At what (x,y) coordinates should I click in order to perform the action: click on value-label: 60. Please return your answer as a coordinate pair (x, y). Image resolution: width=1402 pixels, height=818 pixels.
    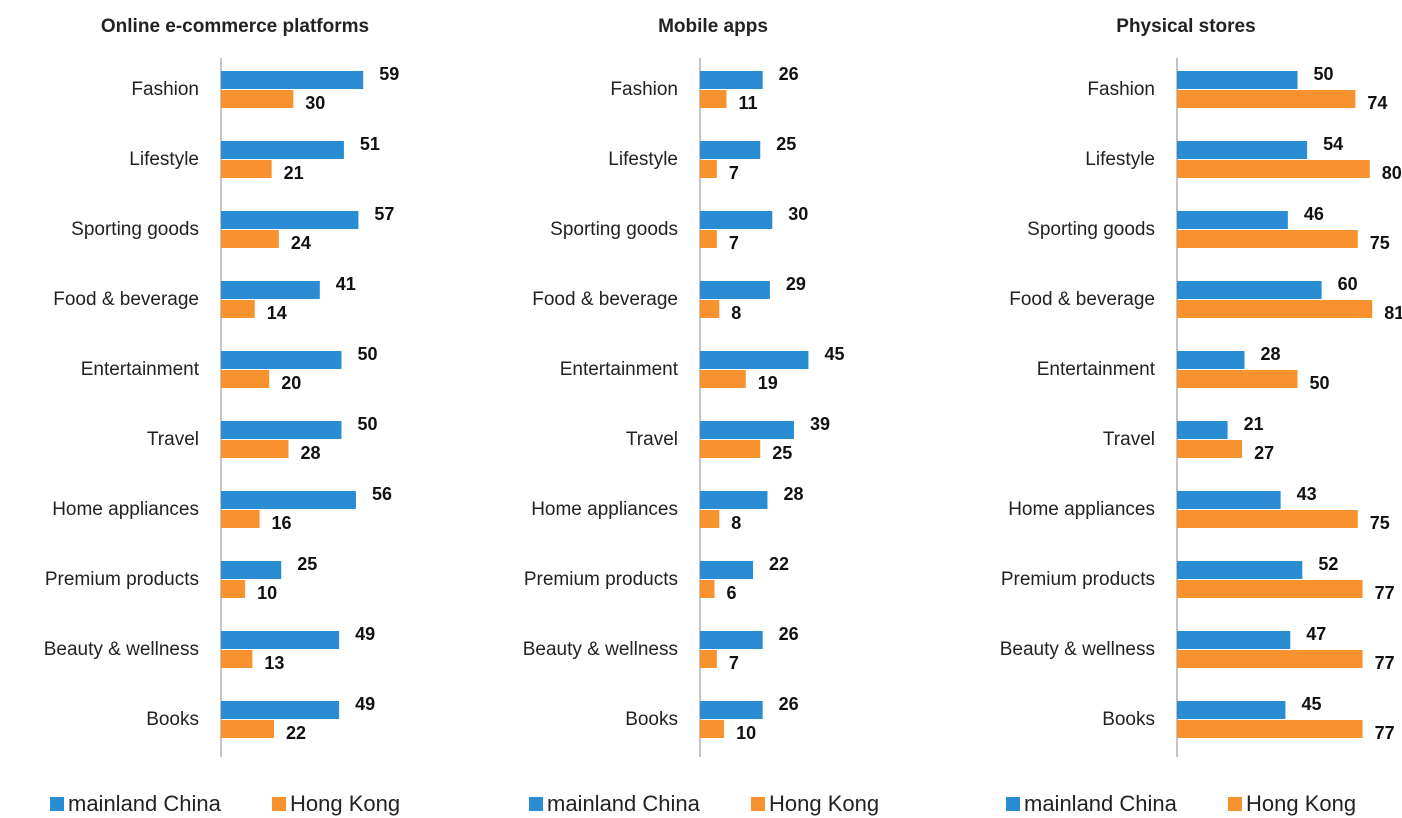
    Looking at the image, I should click on (1348, 284).